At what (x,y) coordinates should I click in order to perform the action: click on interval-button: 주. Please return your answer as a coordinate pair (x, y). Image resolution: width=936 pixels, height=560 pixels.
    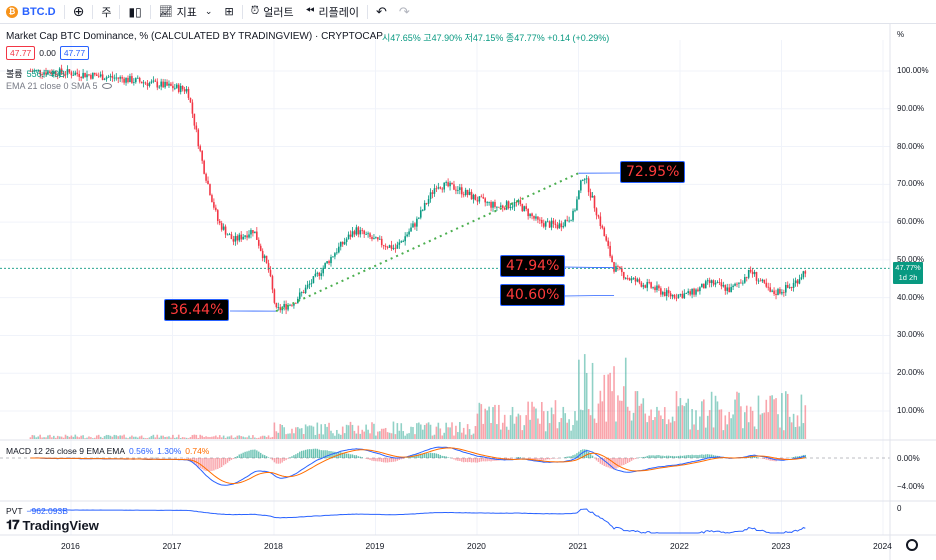
    Looking at the image, I should click on (106, 12).